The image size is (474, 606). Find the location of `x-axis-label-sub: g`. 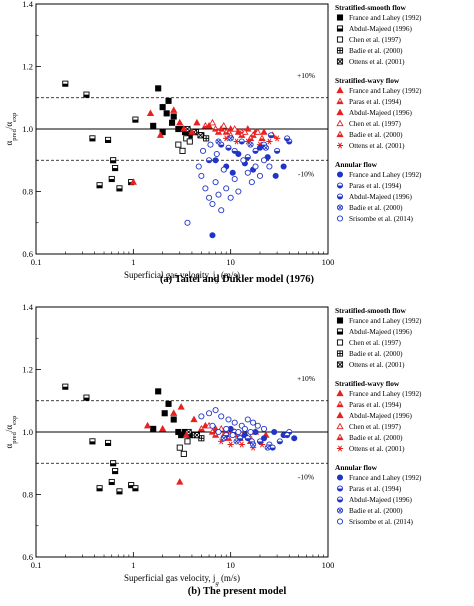

x-axis-label-sub: g is located at coordinates (217, 280).